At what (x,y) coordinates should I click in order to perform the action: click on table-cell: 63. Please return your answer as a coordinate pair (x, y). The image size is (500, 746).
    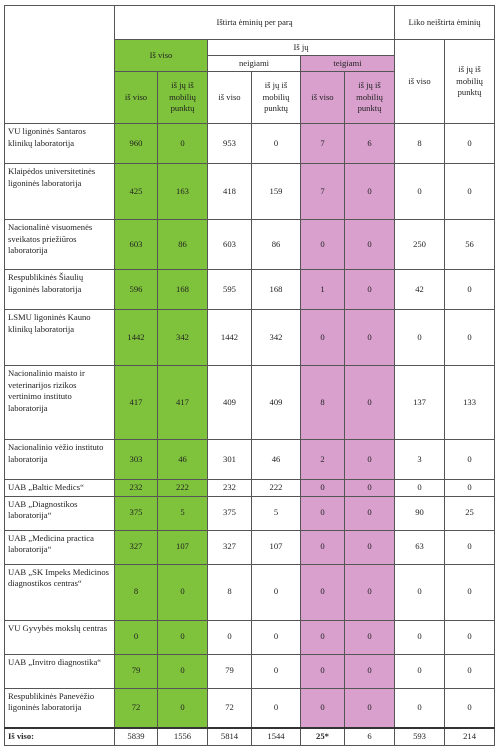
    Looking at the image, I should click on (420, 547).